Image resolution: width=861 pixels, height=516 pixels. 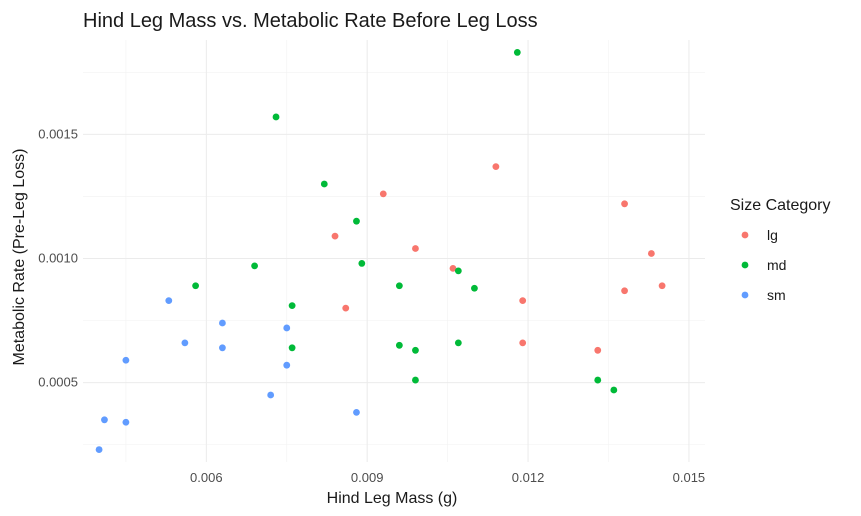 I want to click on y-axis-ticks: 0.0005 0.0010 0.0015, so click(x=58, y=257).